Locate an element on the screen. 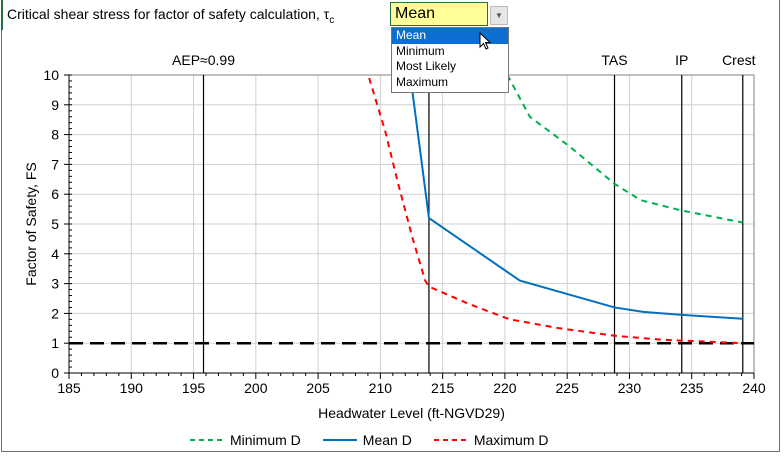 Image resolution: width=784 pixels, height=456 pixels. legend-label: Minimum D is located at coordinates (265, 440).